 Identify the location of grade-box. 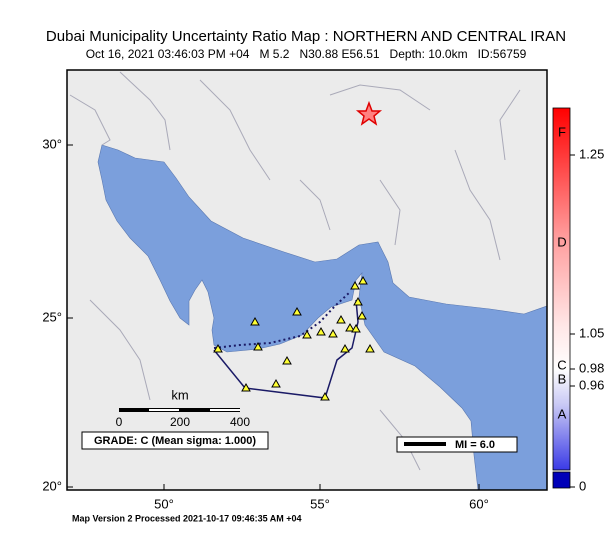
(175, 440).